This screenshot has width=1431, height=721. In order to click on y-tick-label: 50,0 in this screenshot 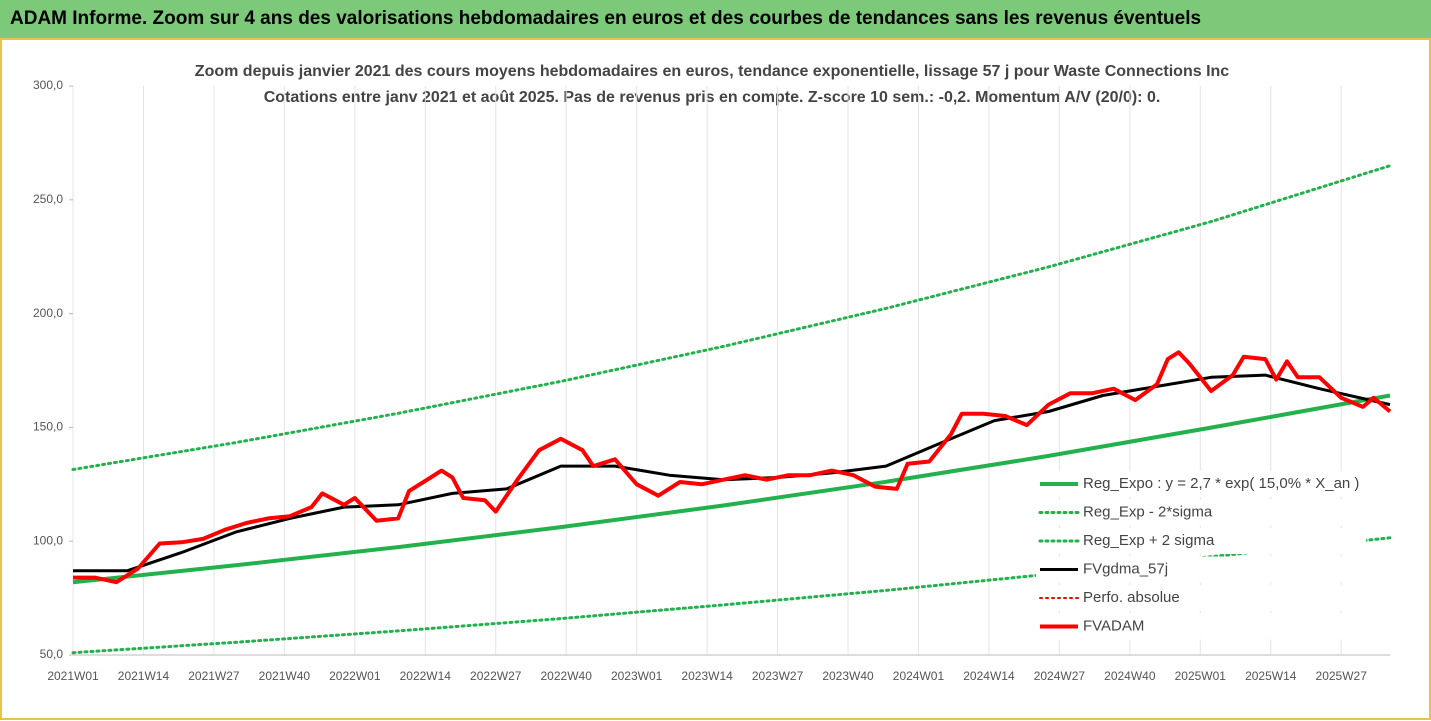, I will do `click(52, 654)`.